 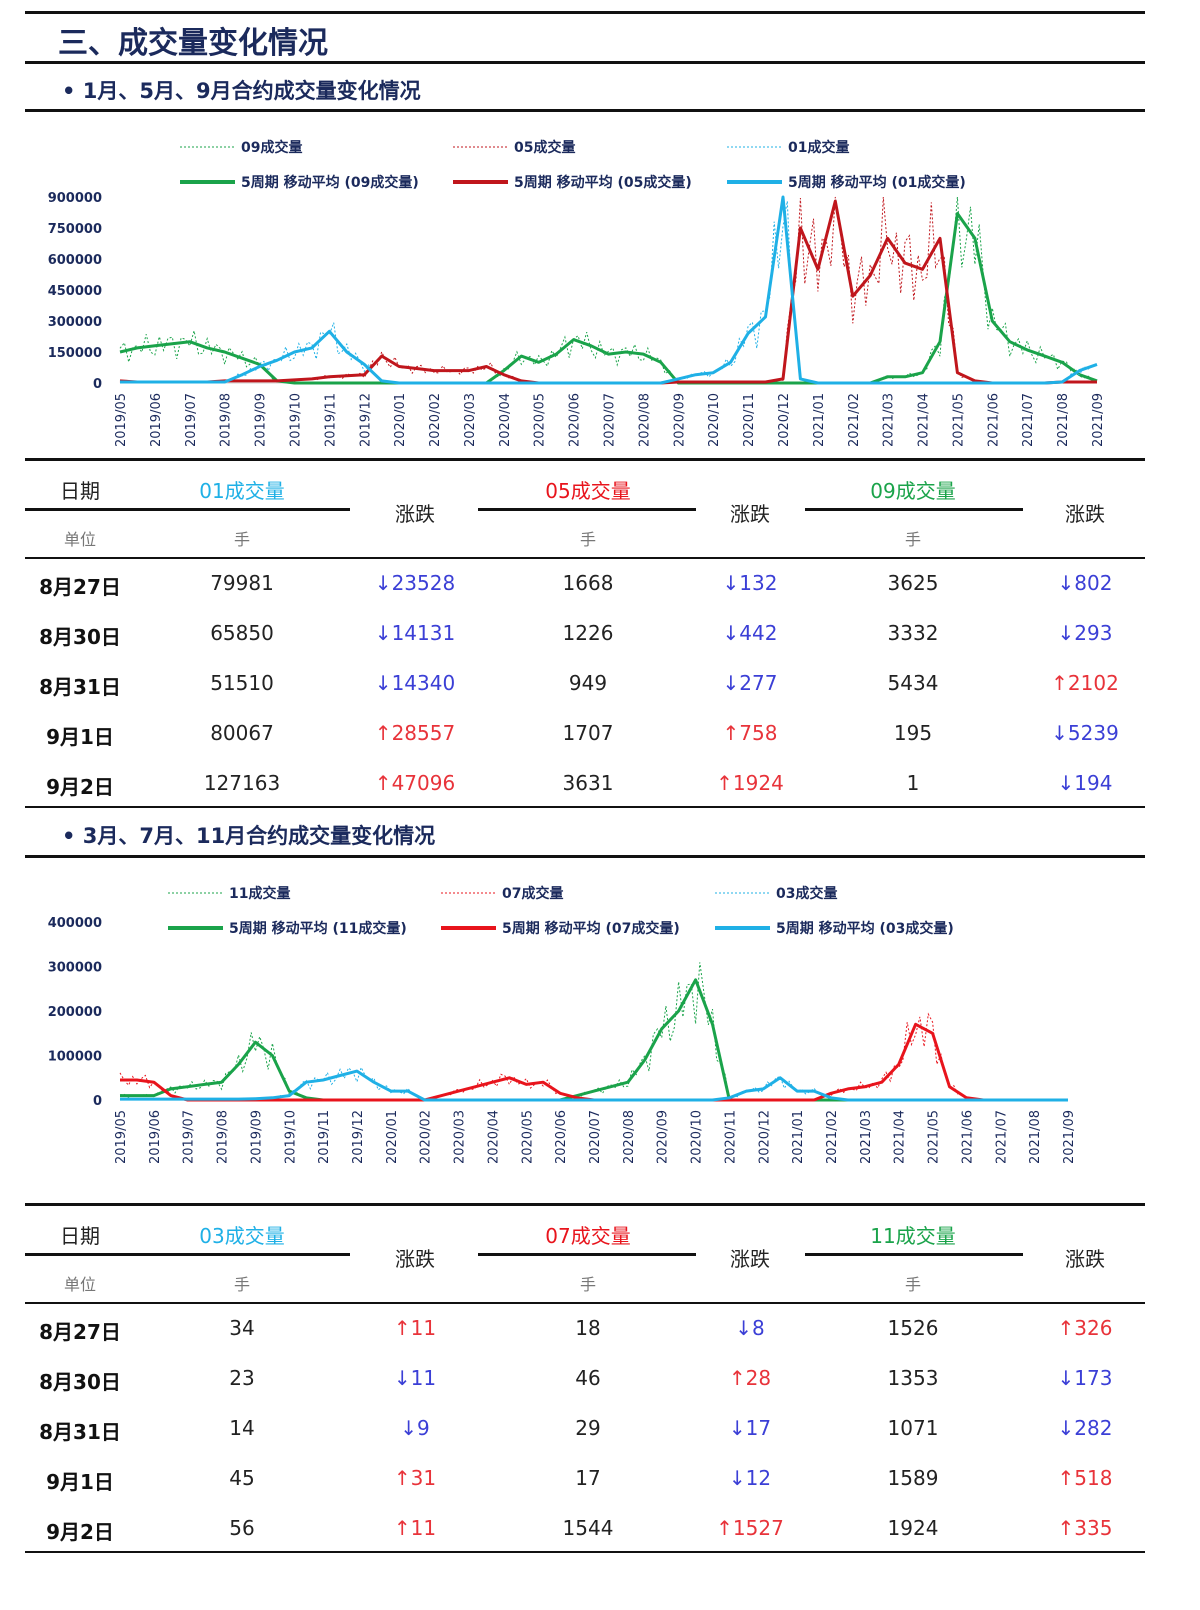 I want to click on y-tick-label: 300000, so click(x=75, y=322).